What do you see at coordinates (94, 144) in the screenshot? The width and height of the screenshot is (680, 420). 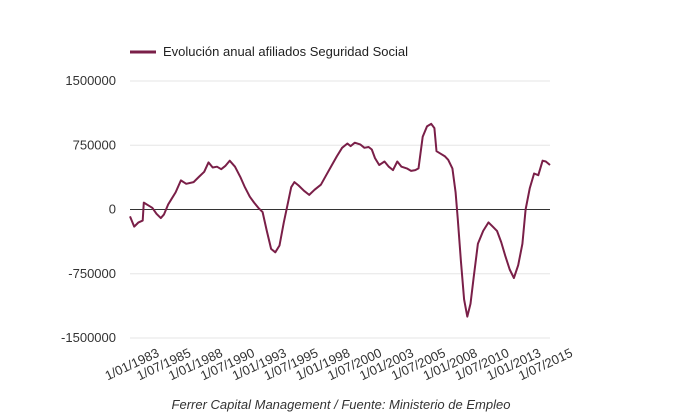 I see `y-tick-label: 750000` at bounding box center [94, 144].